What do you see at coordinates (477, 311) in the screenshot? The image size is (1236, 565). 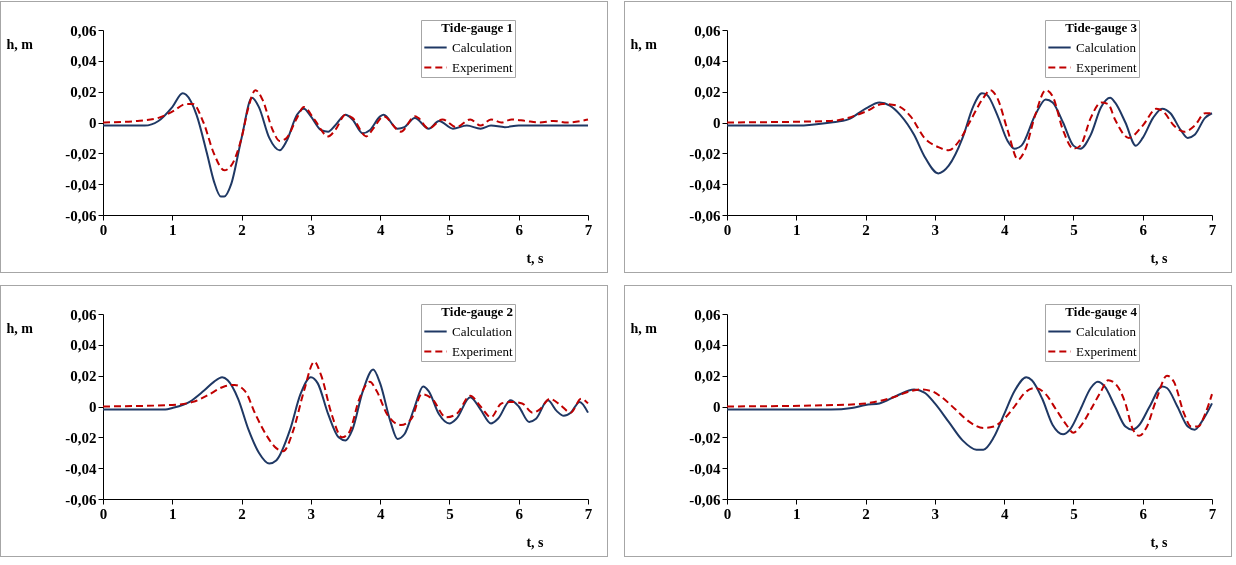 I see `legend-title: Tide-gauge 2` at bounding box center [477, 311].